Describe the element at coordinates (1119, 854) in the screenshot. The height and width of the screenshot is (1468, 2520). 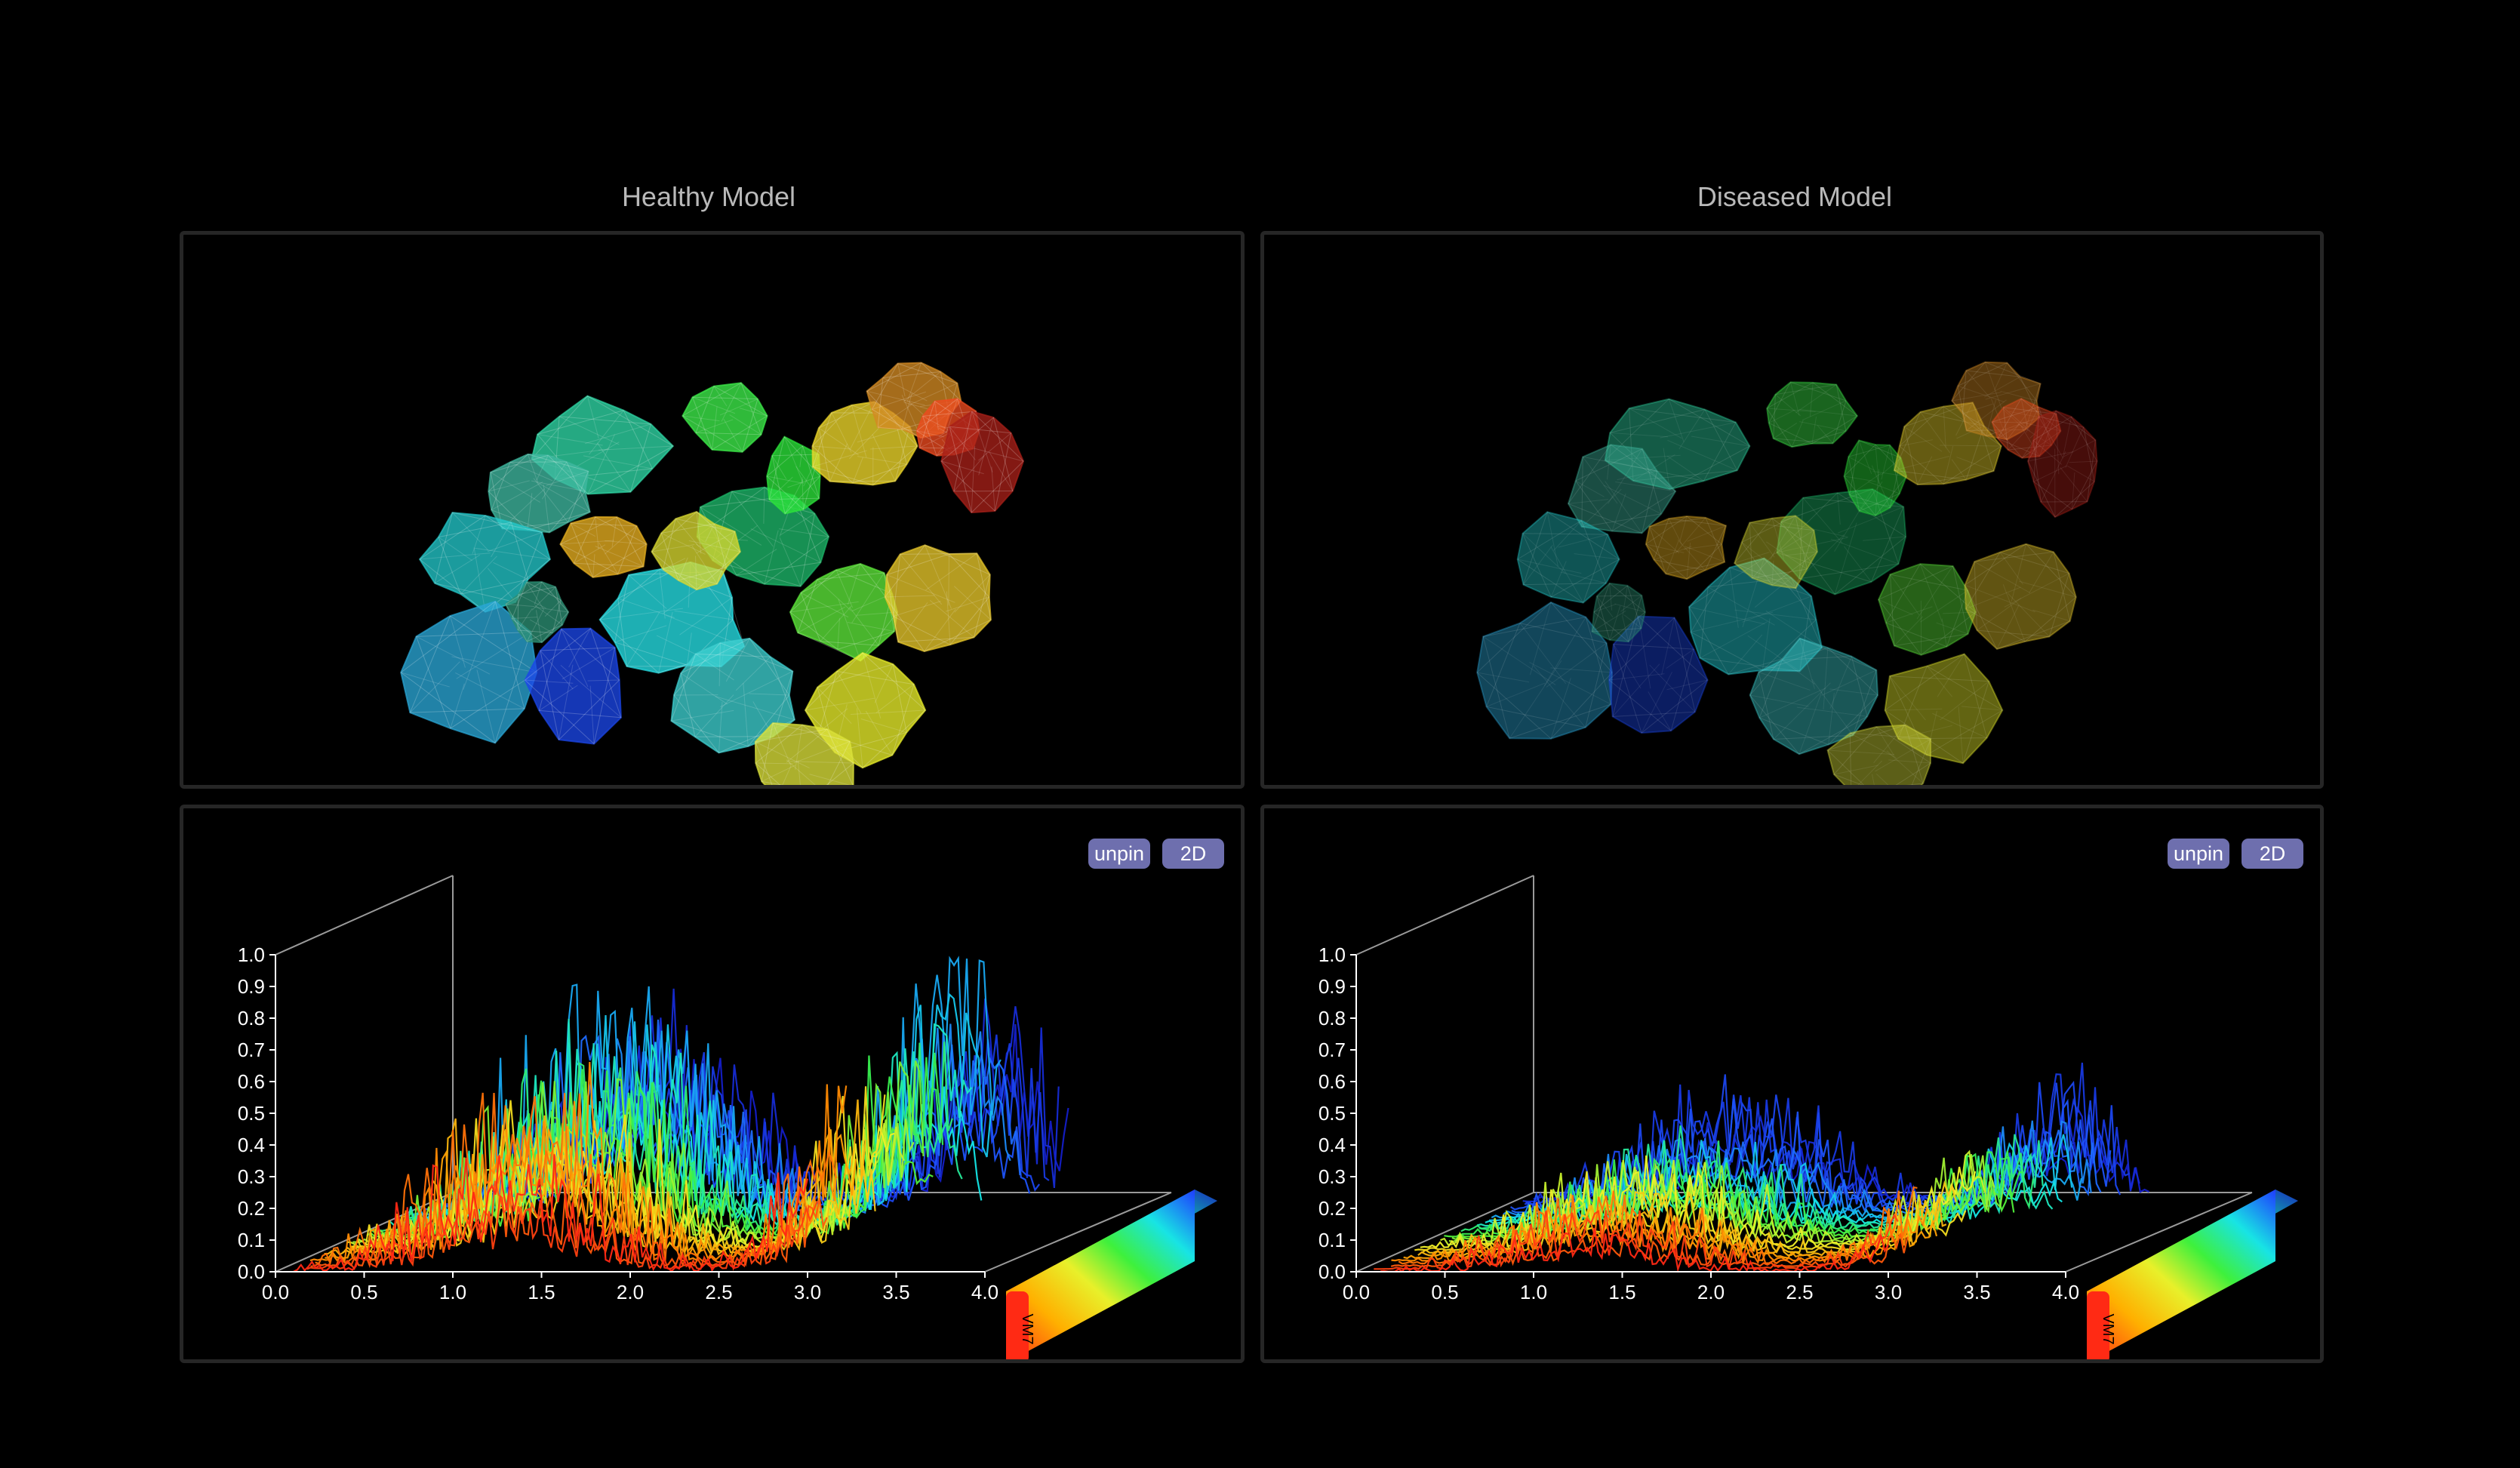
I see `healthy-unpin-button: unpin` at that location.